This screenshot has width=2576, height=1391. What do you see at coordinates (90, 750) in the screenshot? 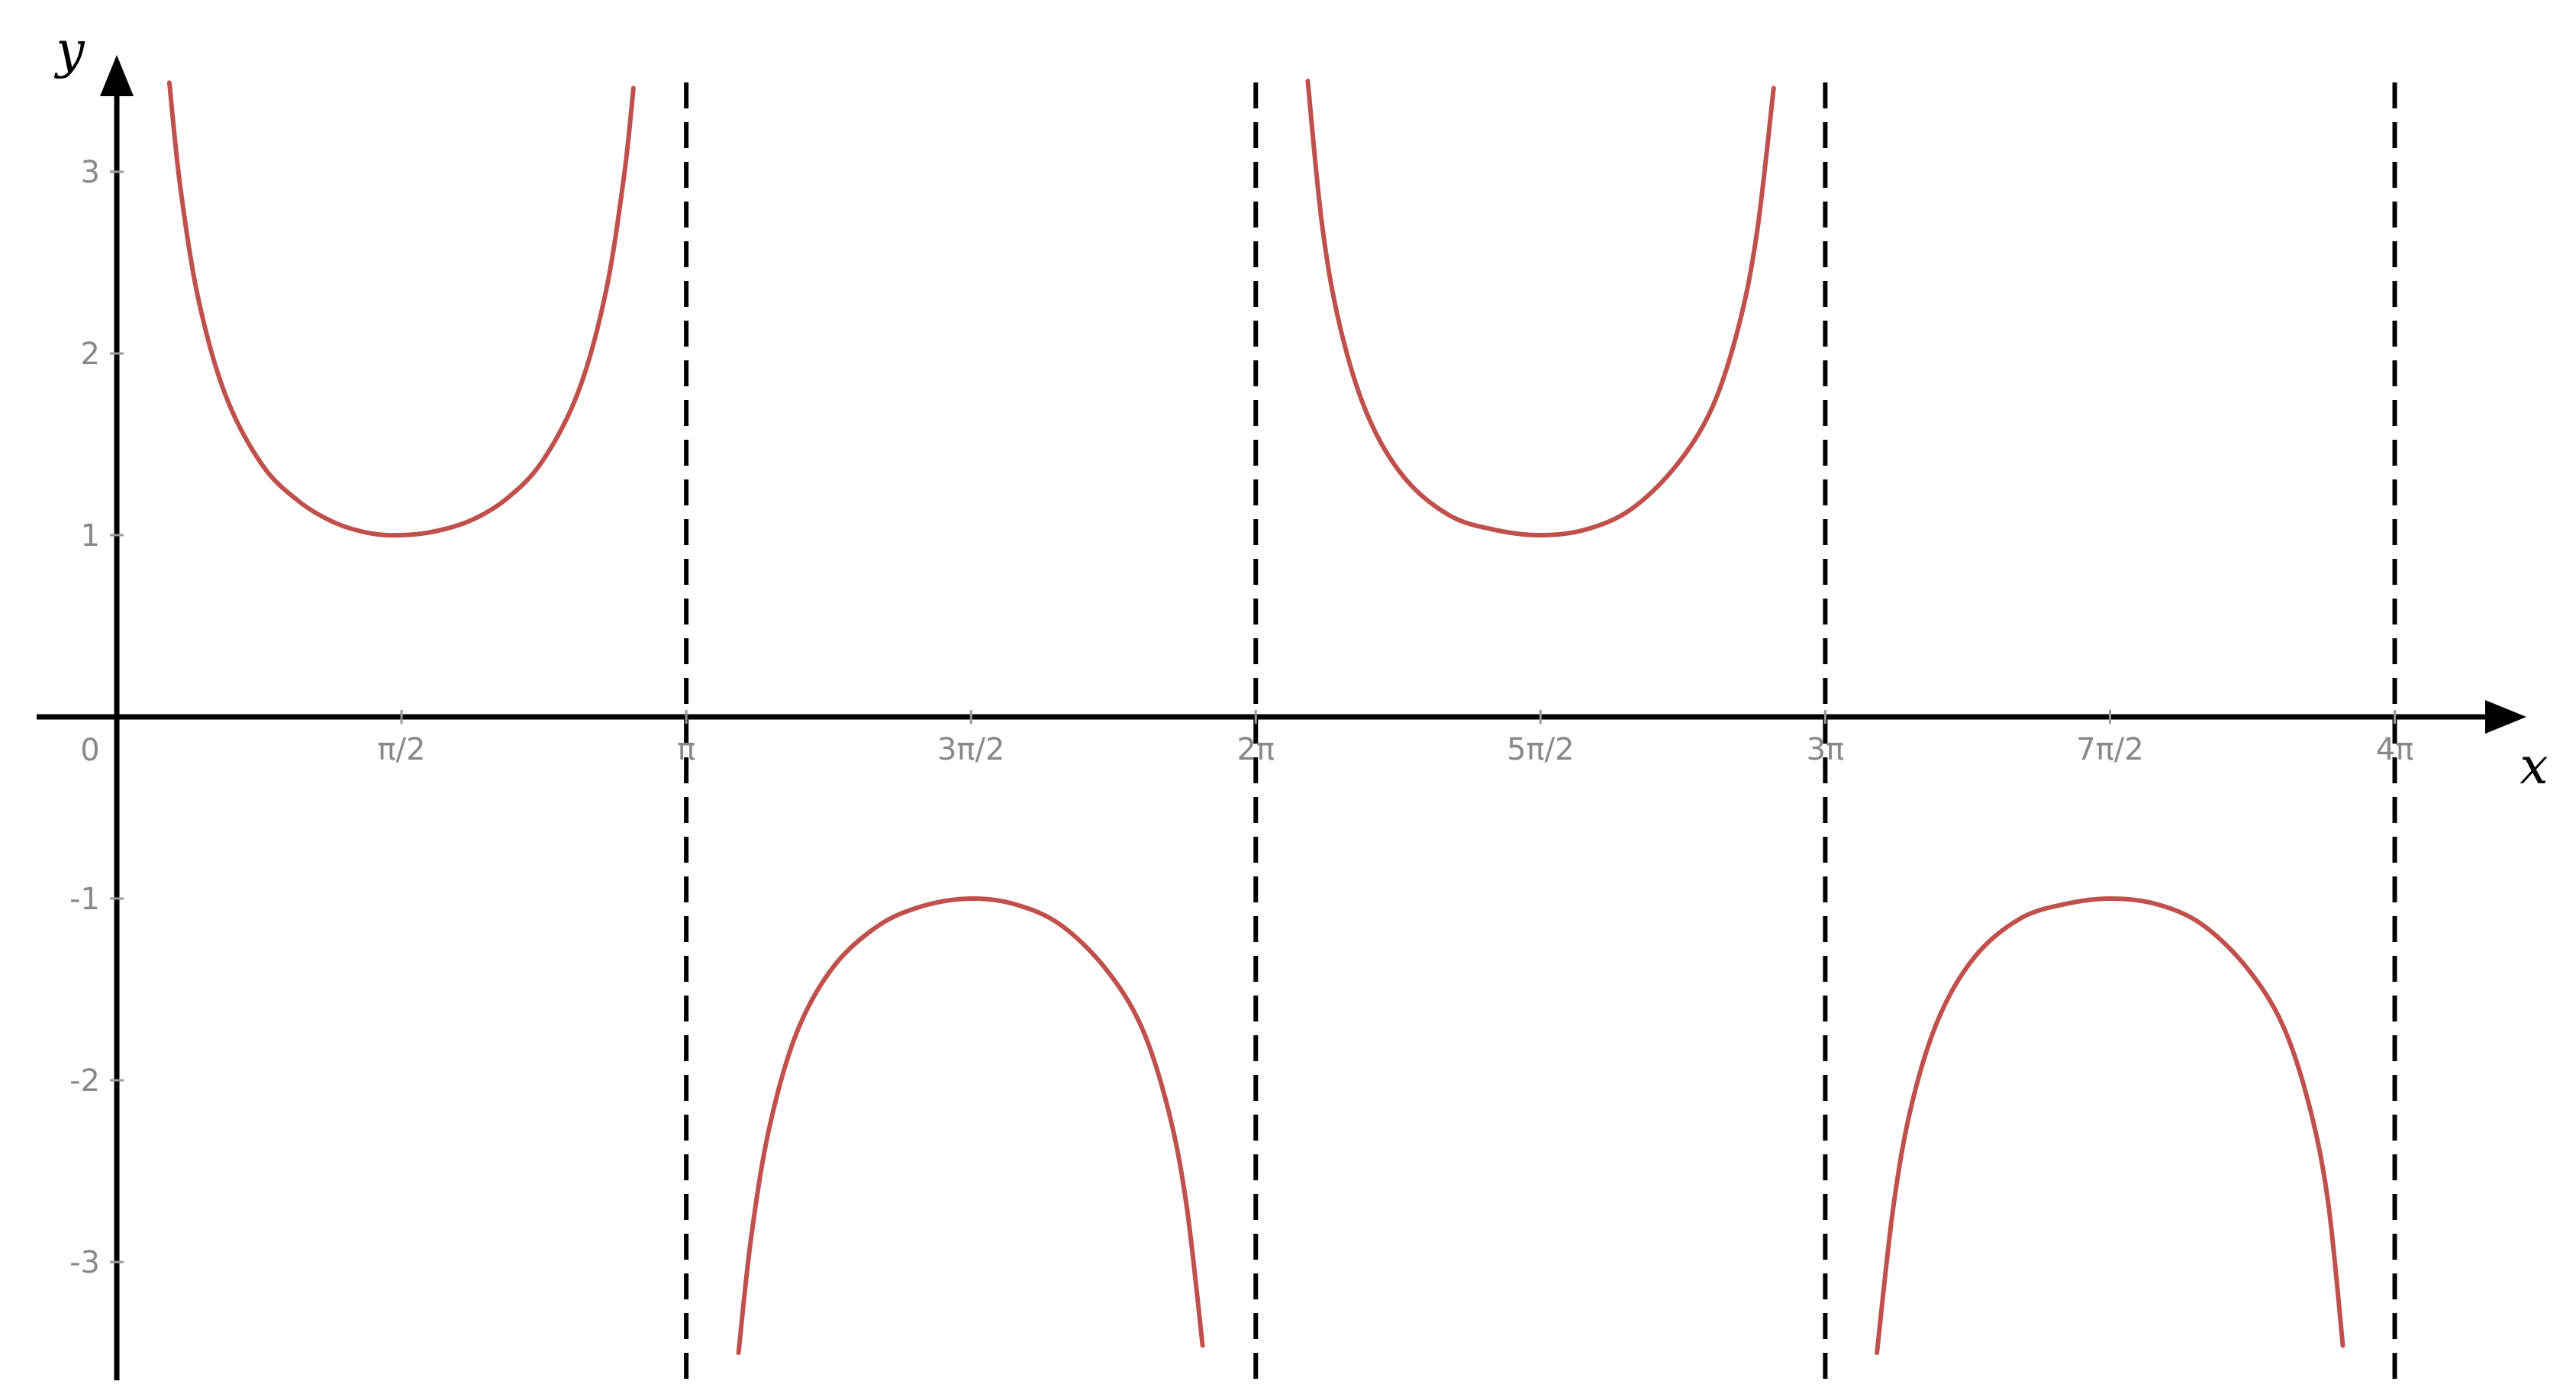
I see `origin-label: 0` at bounding box center [90, 750].